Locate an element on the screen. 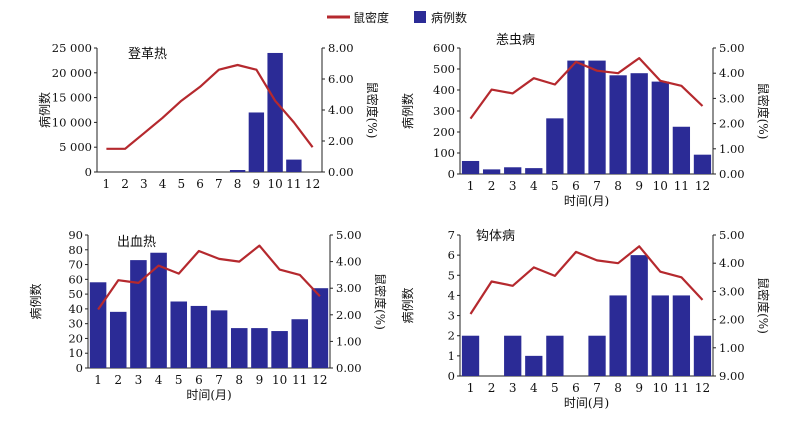 The image size is (793, 422). y-tick-label-left: 600 is located at coordinates (444, 48).